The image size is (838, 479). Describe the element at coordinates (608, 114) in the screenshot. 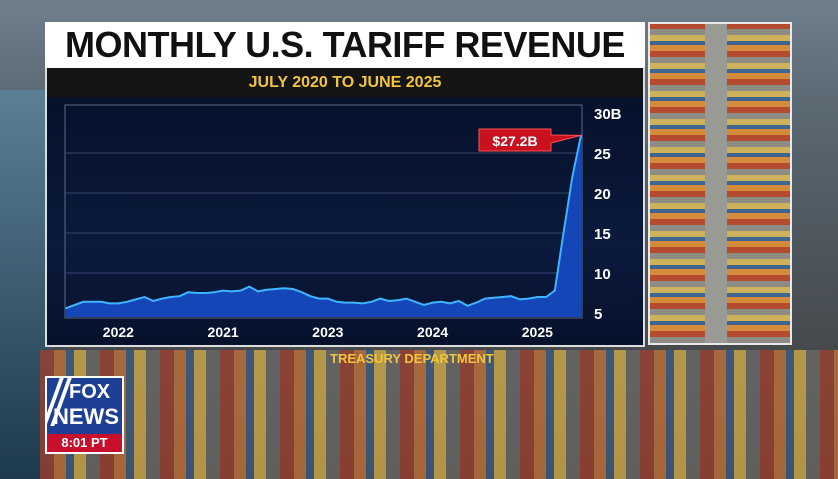

I see `y-tick-label: 30B` at that location.